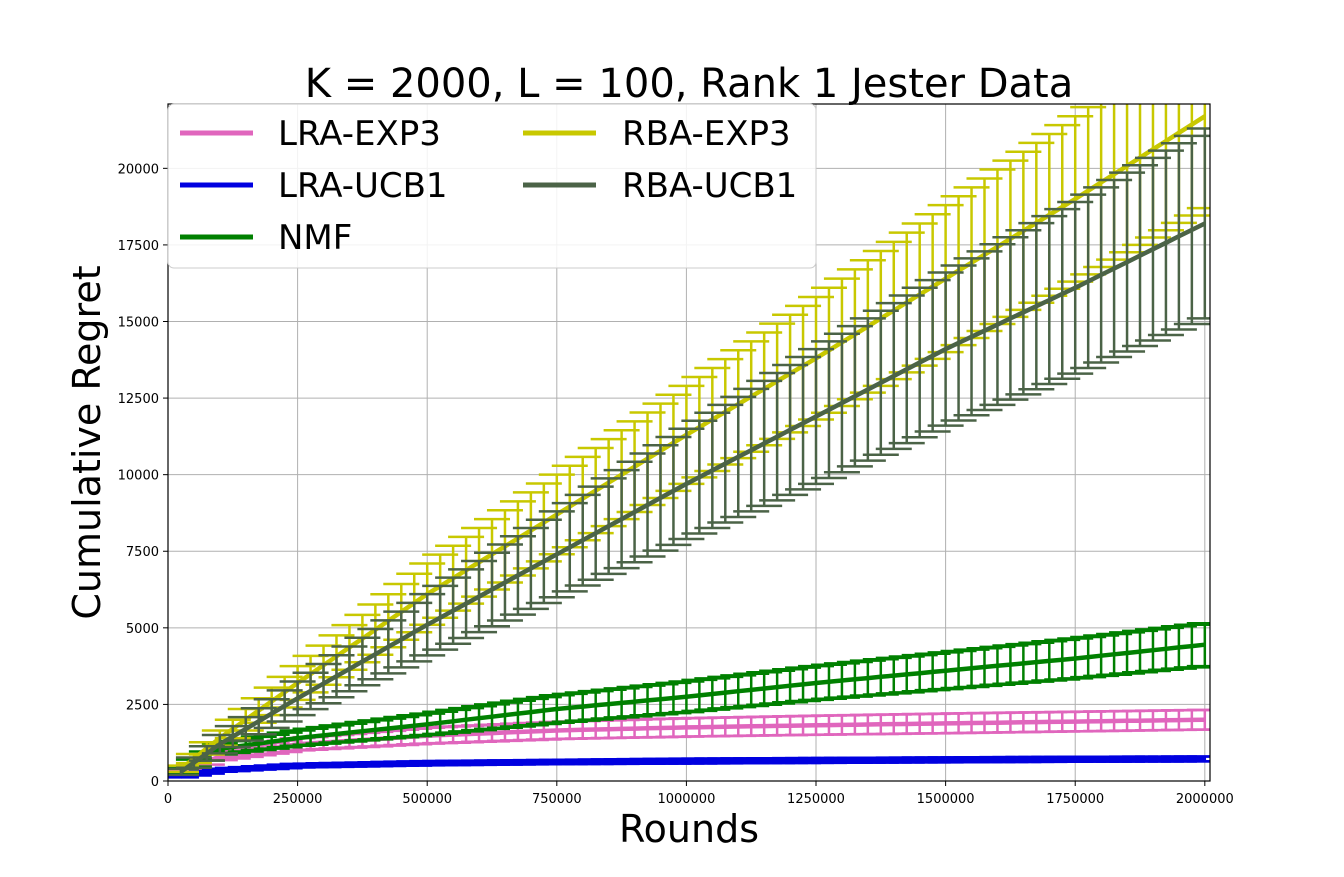  Describe the element at coordinates (816, 799) in the screenshot. I see `x-tick-label: 1250000` at that location.